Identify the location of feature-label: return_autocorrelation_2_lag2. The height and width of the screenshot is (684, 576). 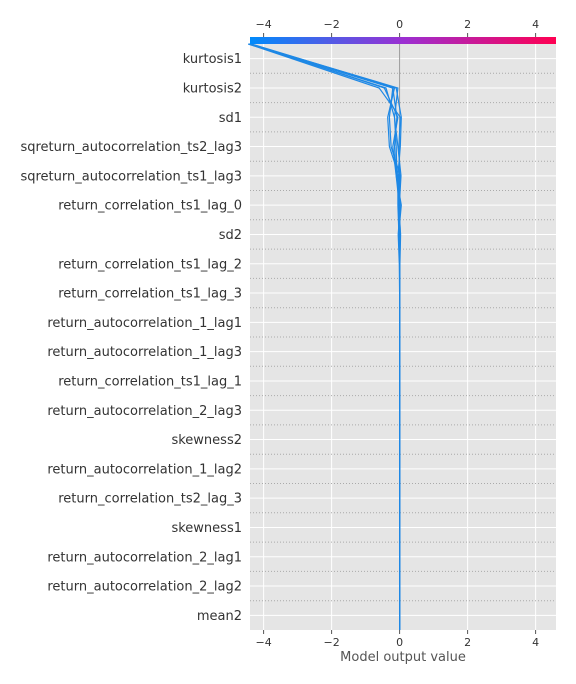
(144, 587).